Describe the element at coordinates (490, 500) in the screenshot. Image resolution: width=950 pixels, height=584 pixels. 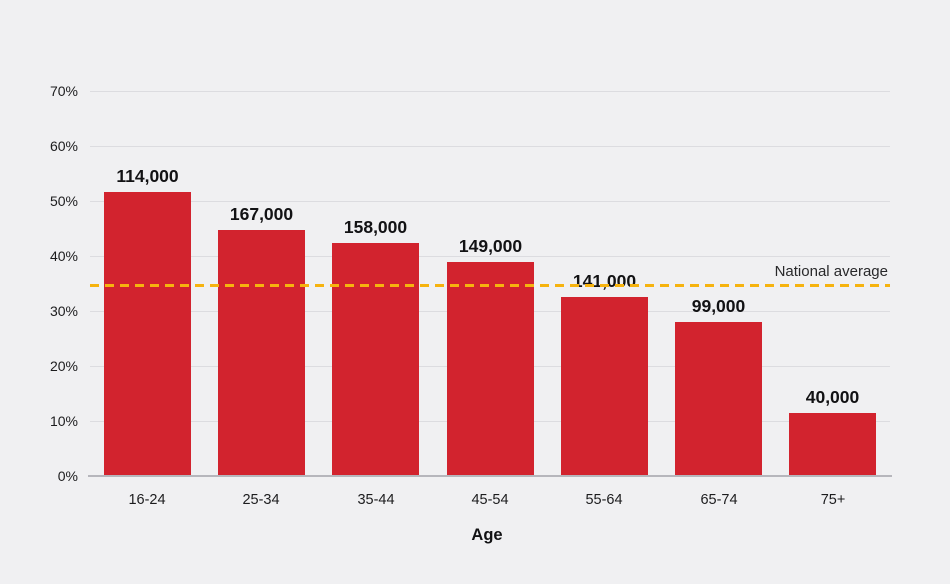
I see `x-tick-label: 45-54` at that location.